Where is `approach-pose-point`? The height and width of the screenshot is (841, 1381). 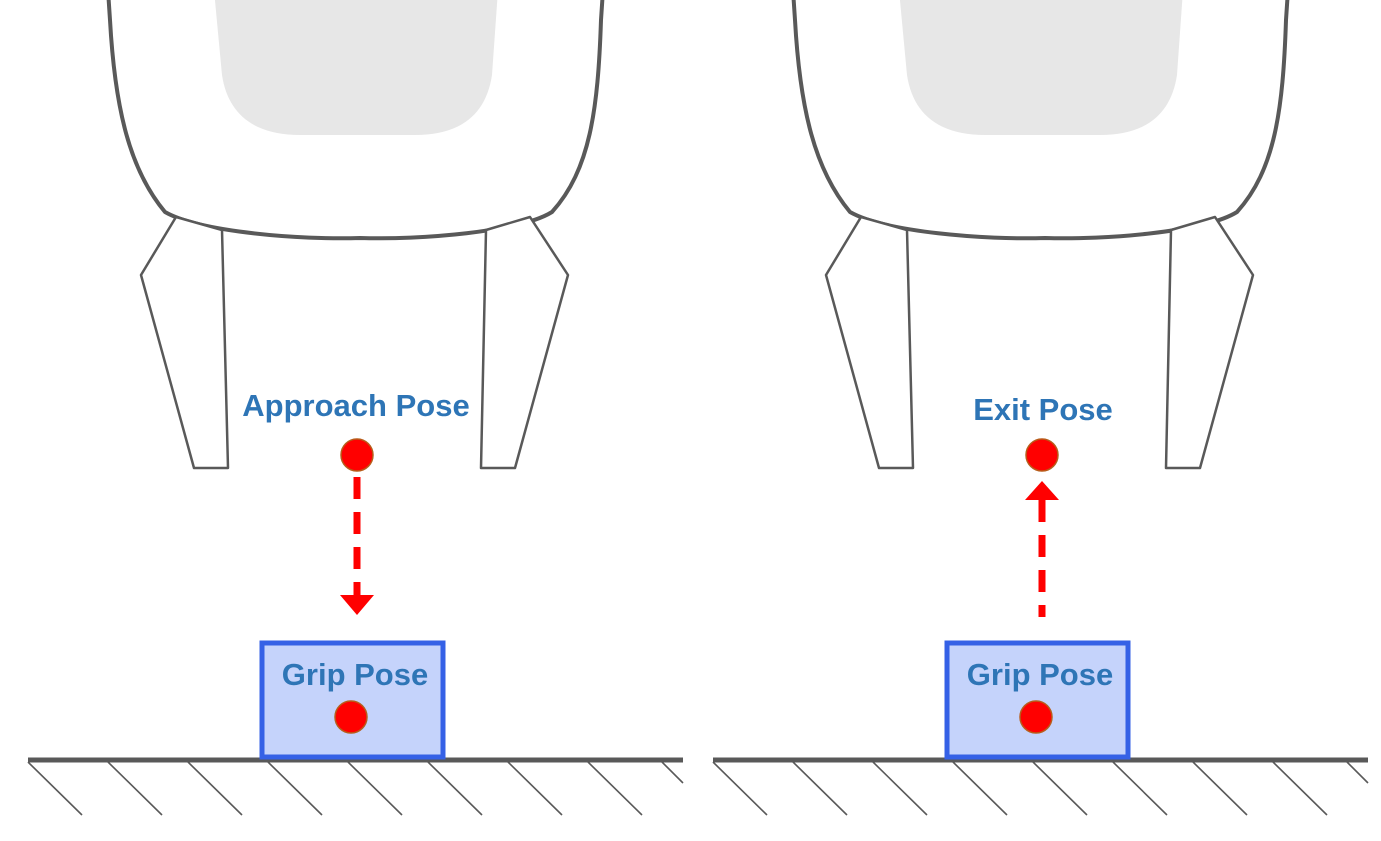
approach-pose-point is located at coordinates (357, 455).